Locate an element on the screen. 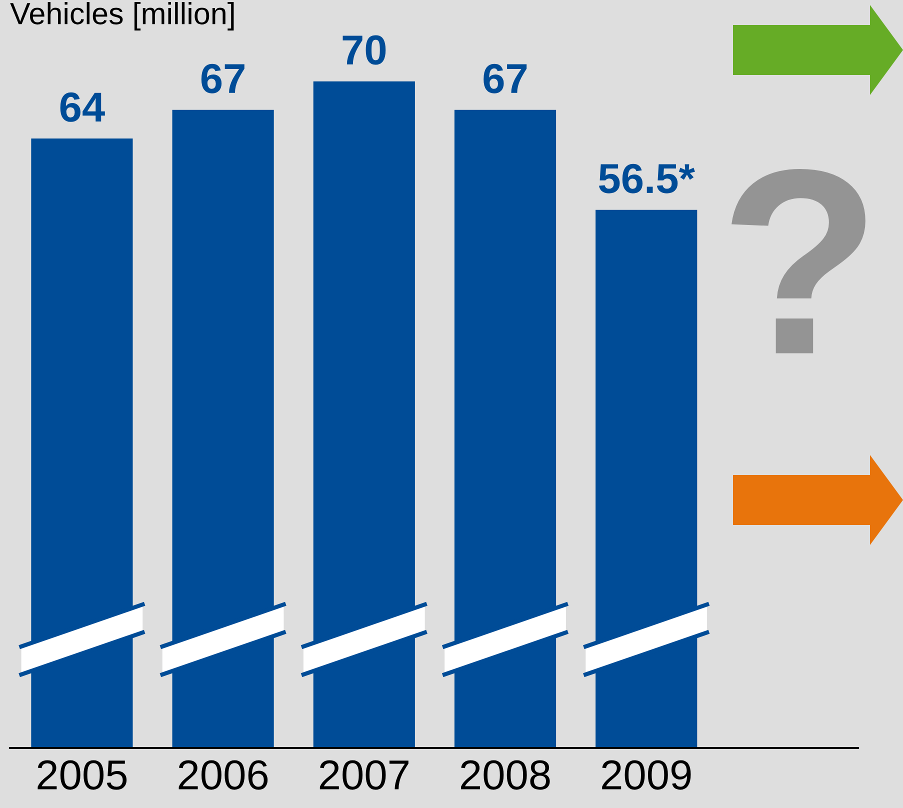 The height and width of the screenshot is (808, 903). data-label: 56.5* is located at coordinates (646, 179).